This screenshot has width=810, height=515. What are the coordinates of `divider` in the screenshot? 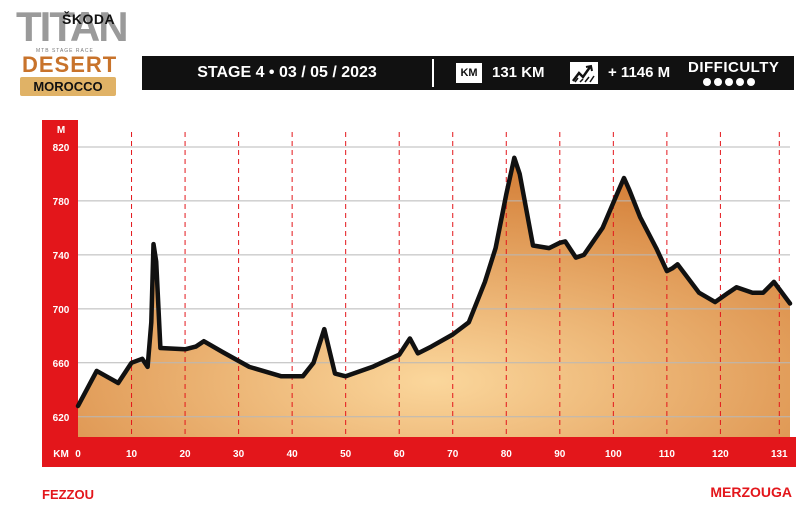 It's located at (433, 73).